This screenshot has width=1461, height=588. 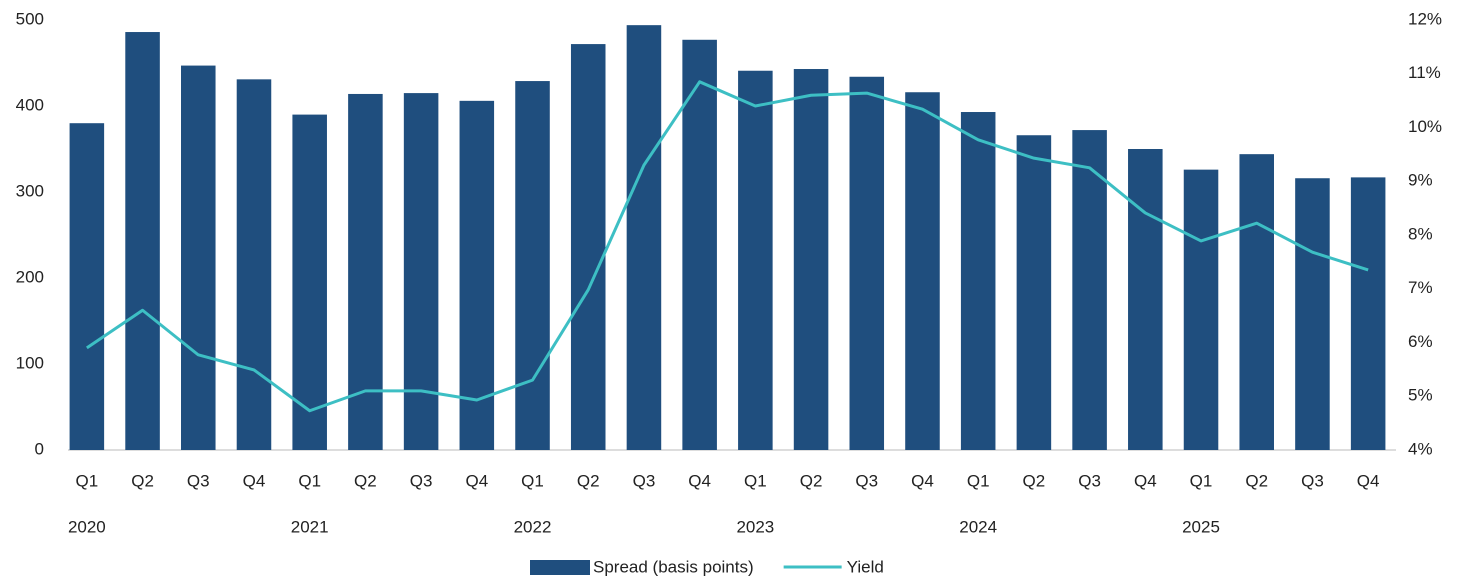 What do you see at coordinates (30, 190) in the screenshot?
I see `y-tick-label: 300` at bounding box center [30, 190].